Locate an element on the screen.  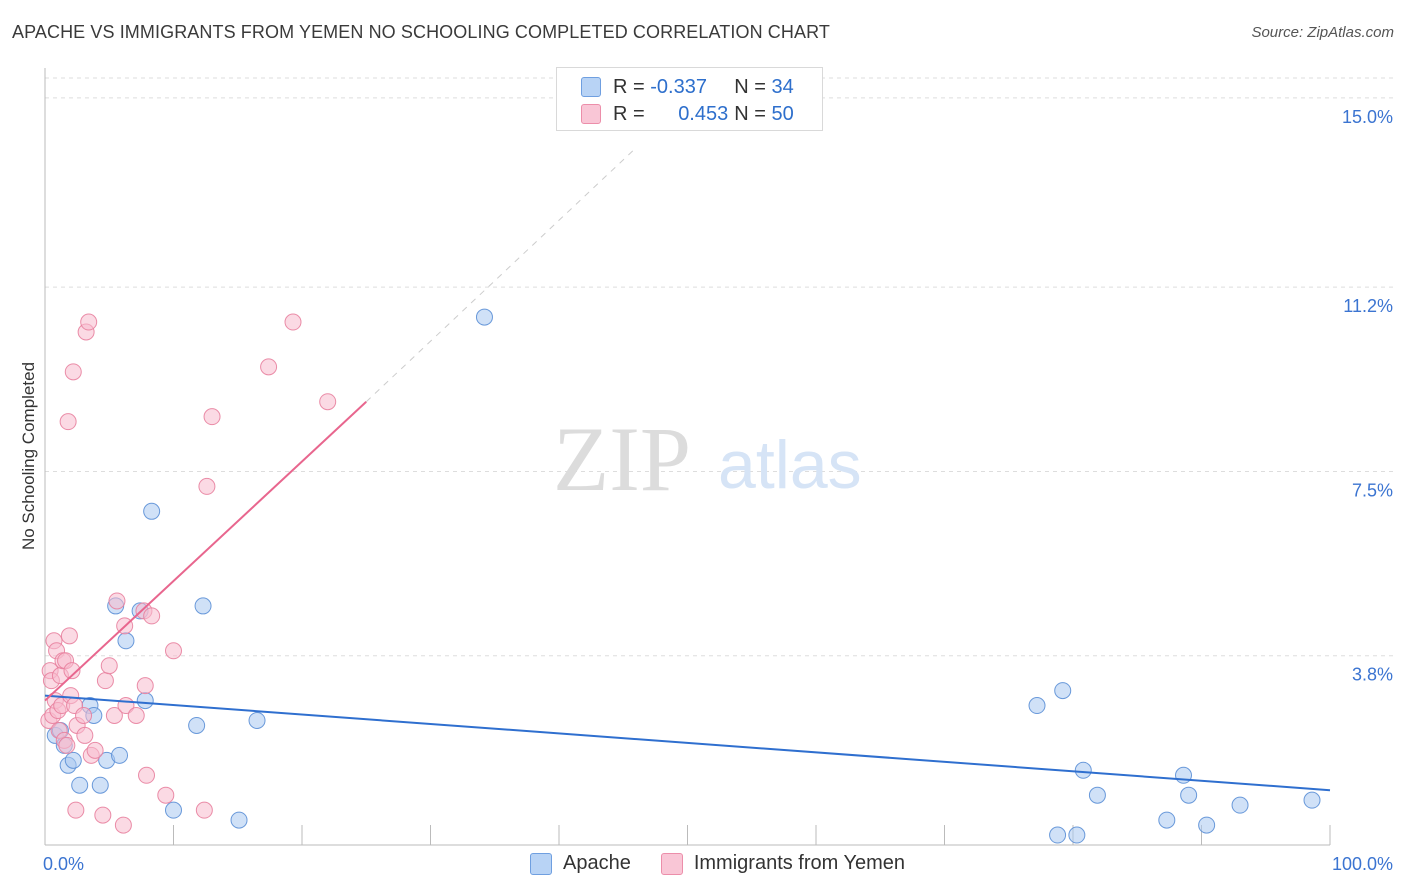
apache-swatch is located at coordinates (591, 87).